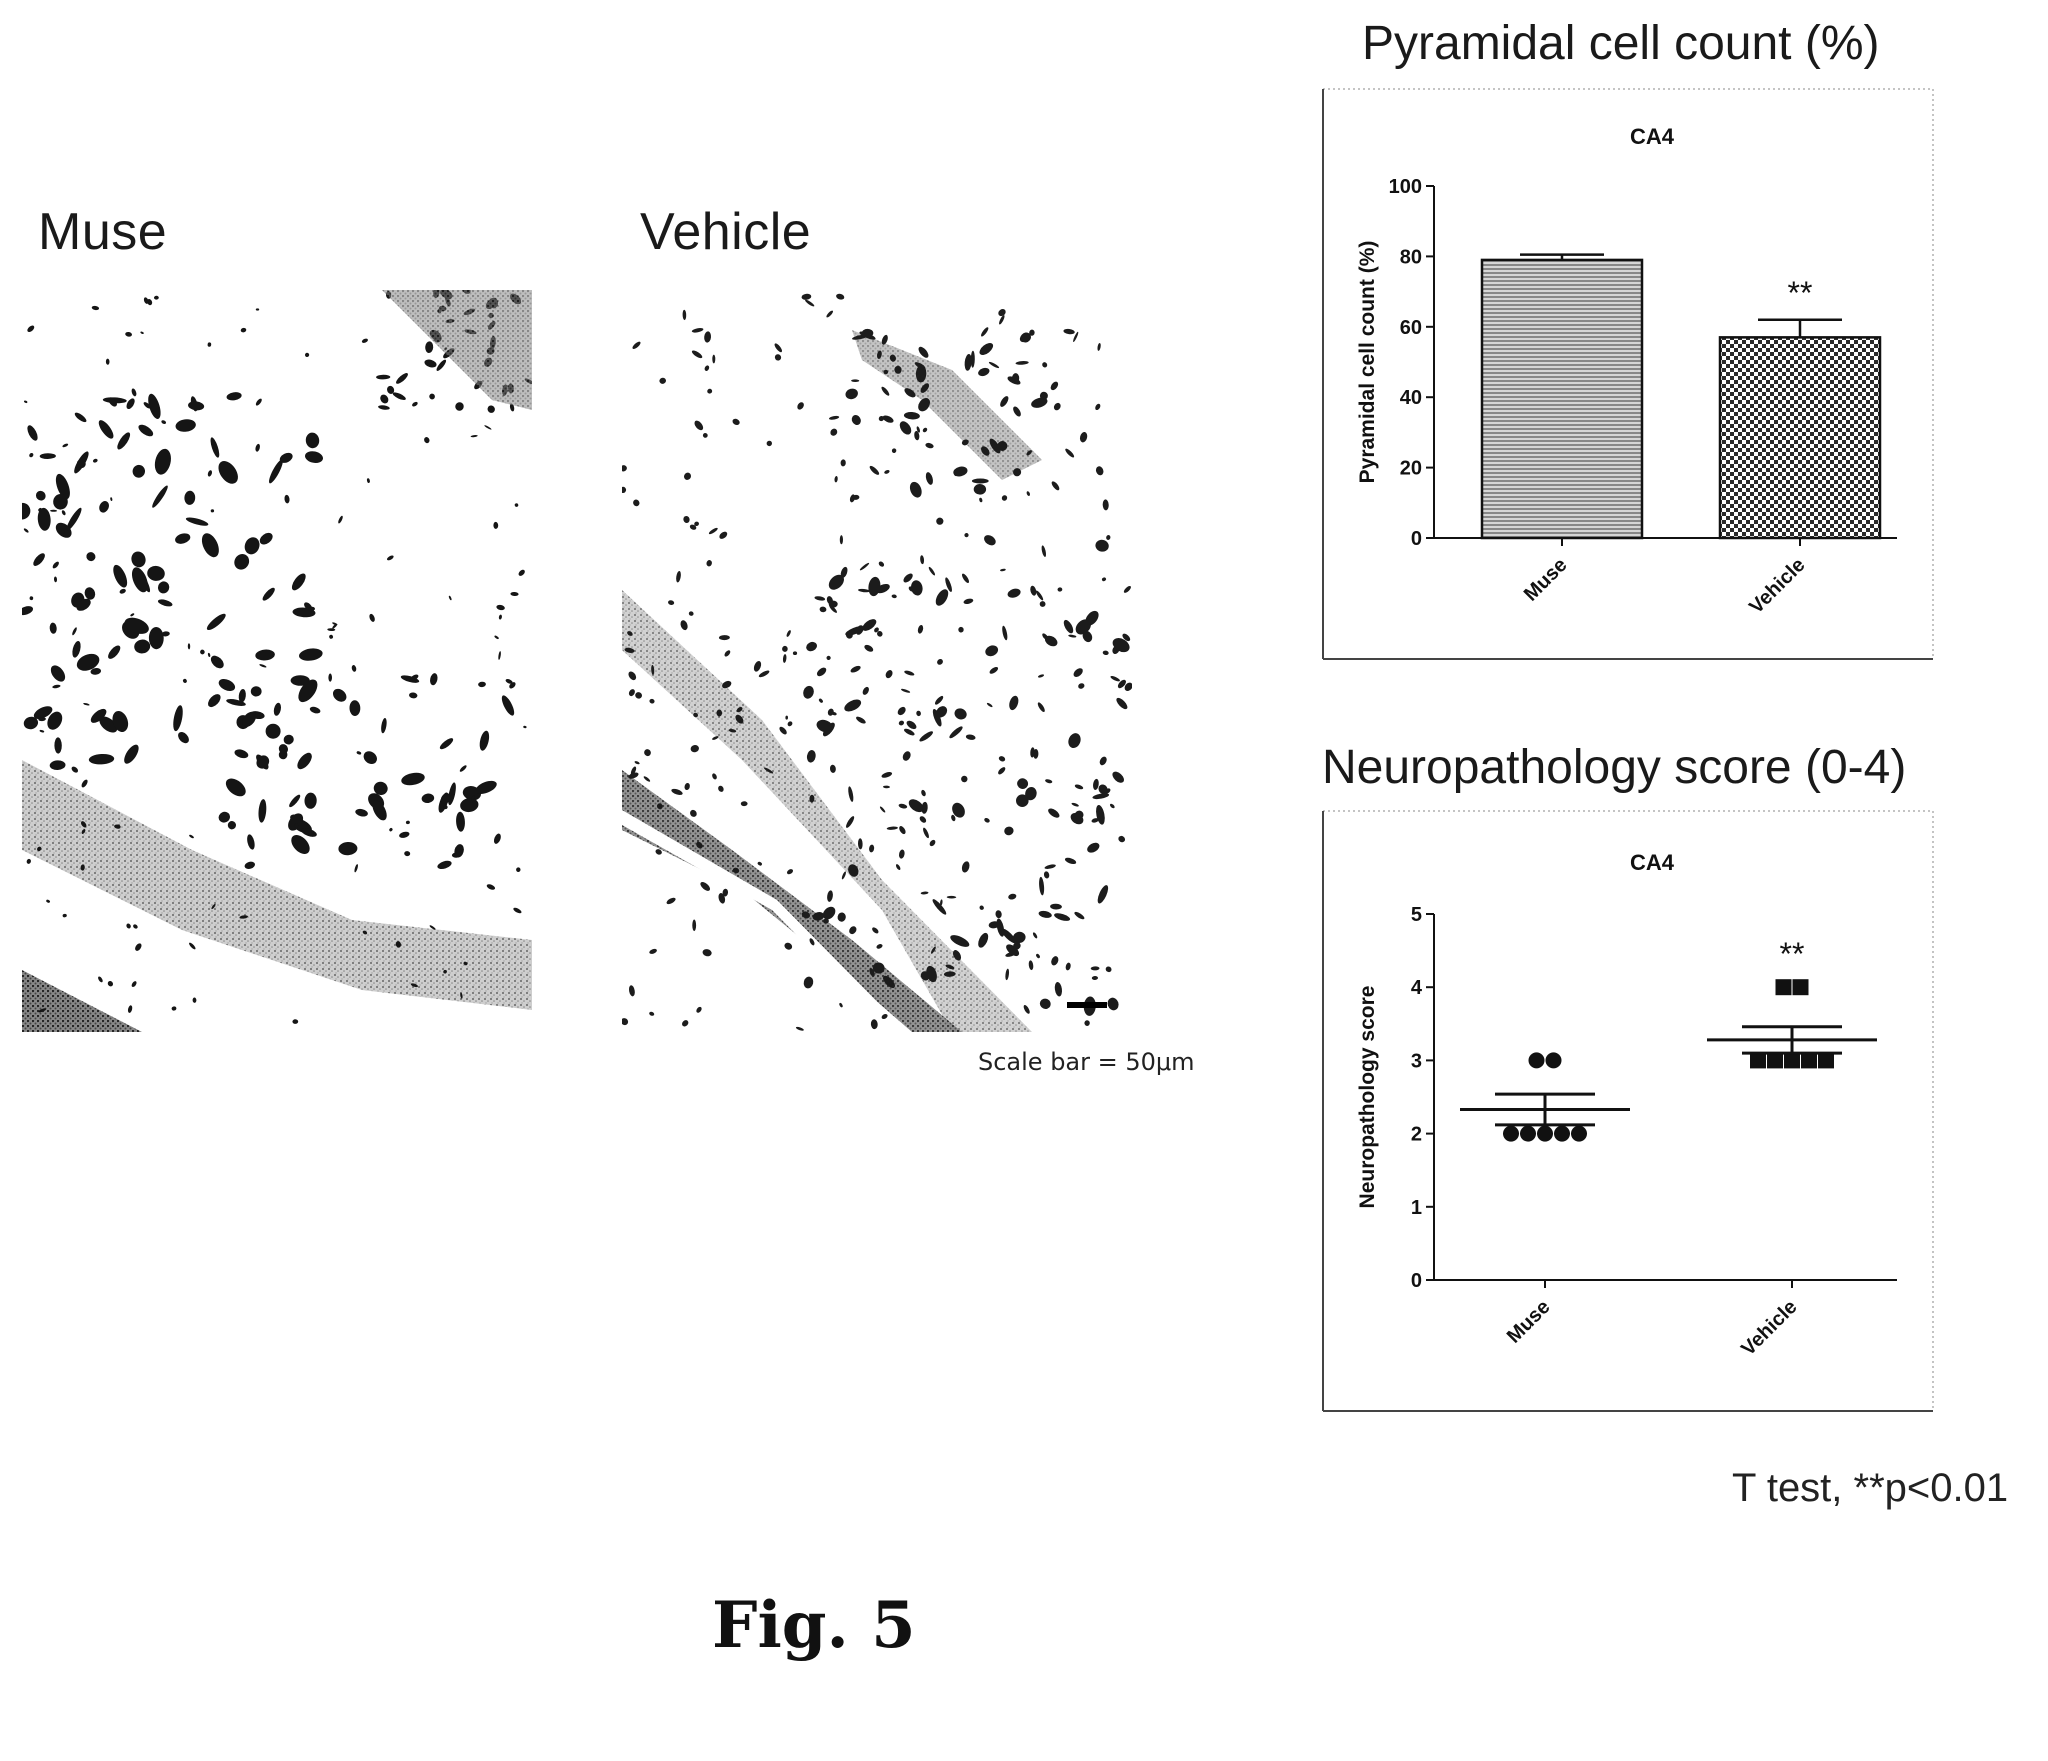 The width and height of the screenshot is (2048, 1761). What do you see at coordinates (1775, 1060) in the screenshot?
I see `point-vehicle` at bounding box center [1775, 1060].